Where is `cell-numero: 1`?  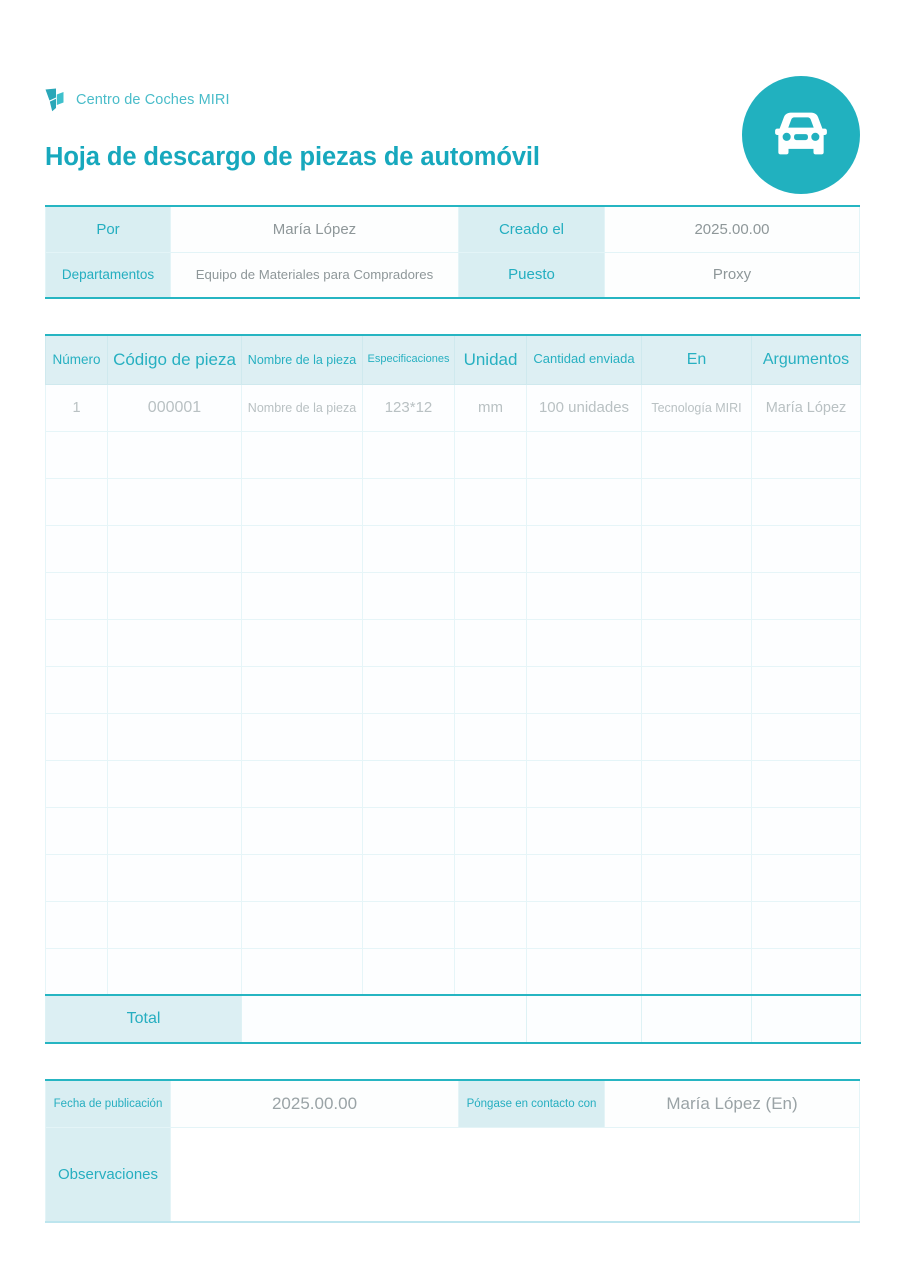
cell-numero: 1 is located at coordinates (76, 407).